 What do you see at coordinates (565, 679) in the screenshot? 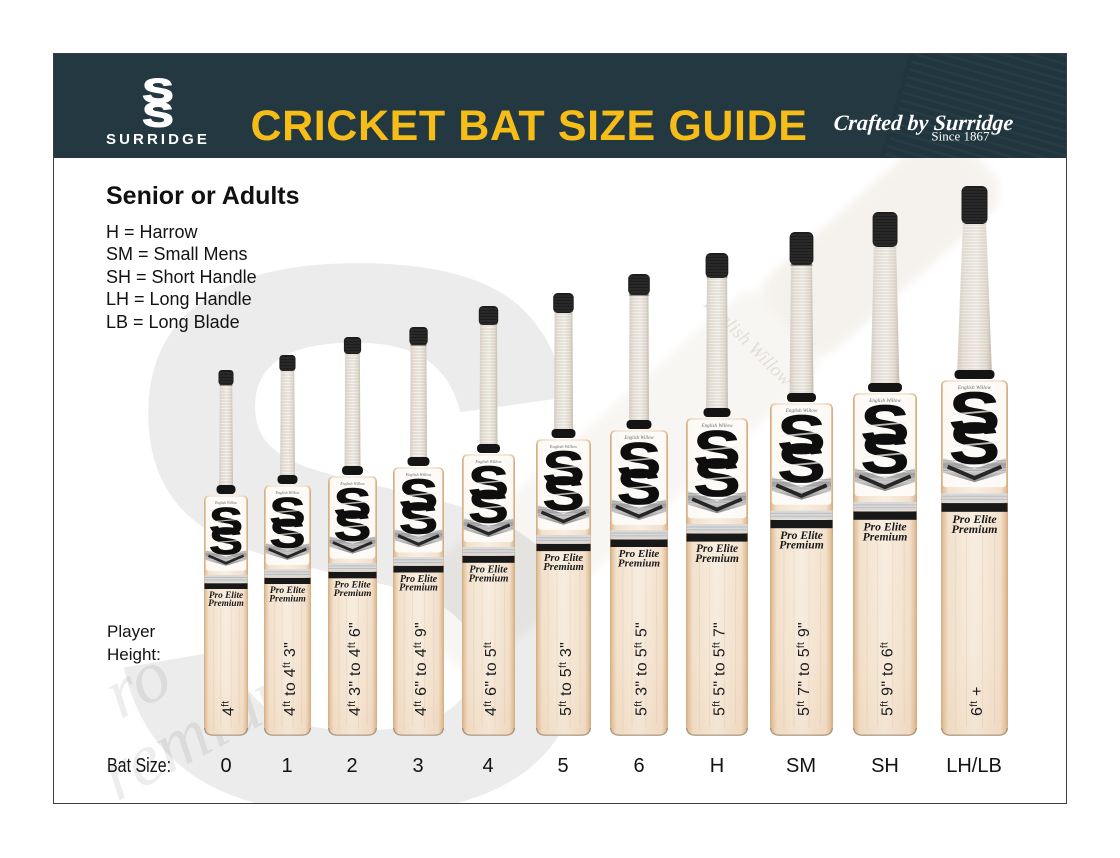
I see `svg-text: 5ft​ to 5ft​ 3"` at bounding box center [565, 679].